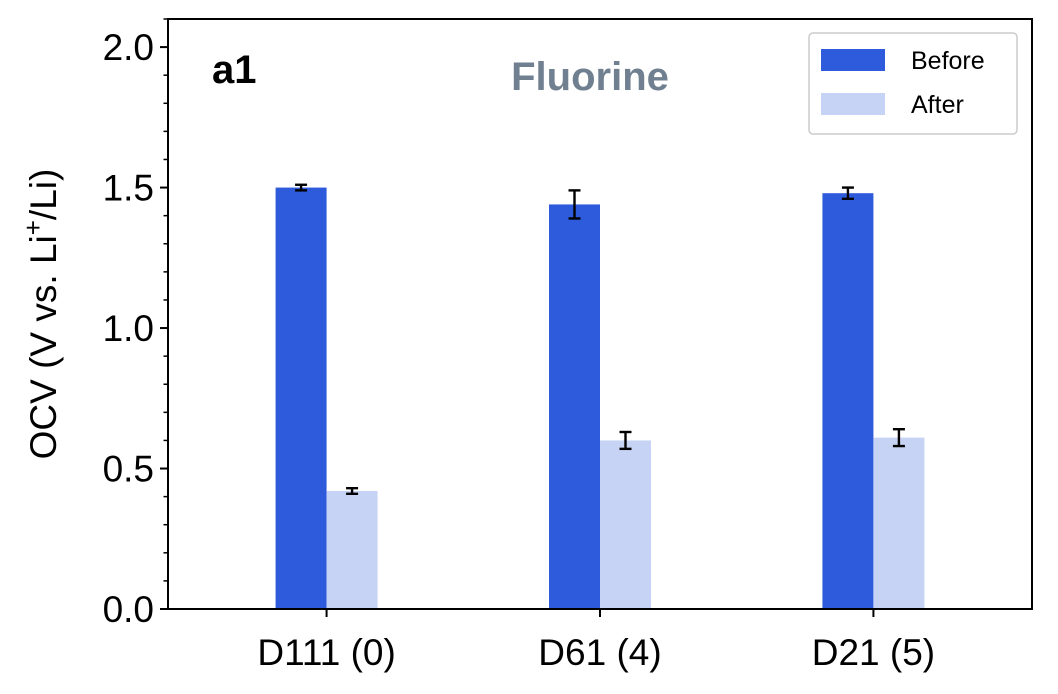 The height and width of the screenshot is (694, 1058). I want to click on x-tick-label: D61 (4), so click(599, 652).